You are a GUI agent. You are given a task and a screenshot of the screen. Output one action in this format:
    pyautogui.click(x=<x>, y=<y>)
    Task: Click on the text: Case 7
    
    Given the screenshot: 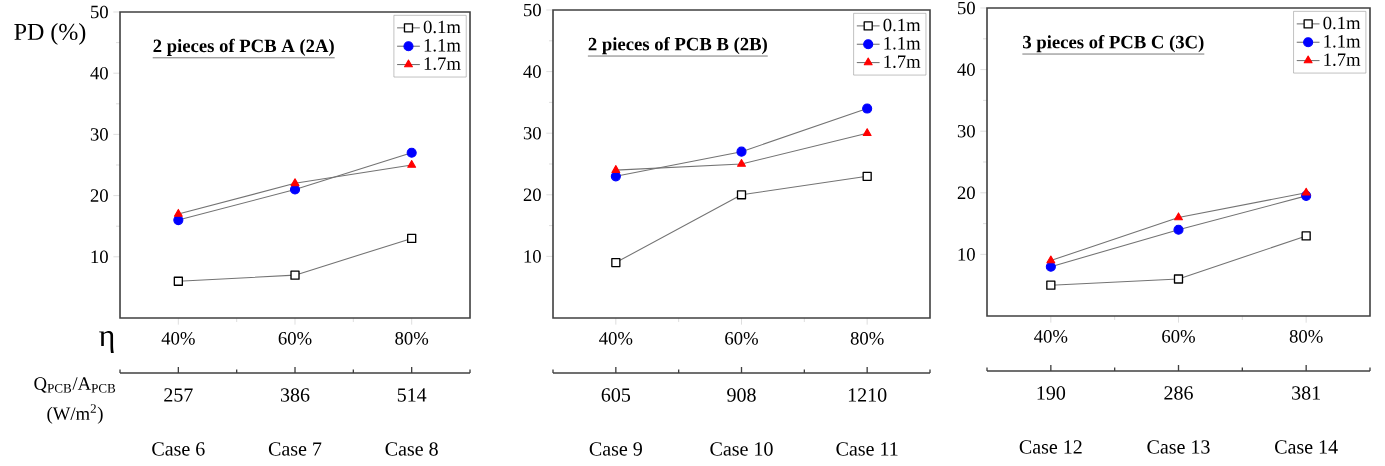 What is the action you would take?
    pyautogui.click(x=295, y=449)
    